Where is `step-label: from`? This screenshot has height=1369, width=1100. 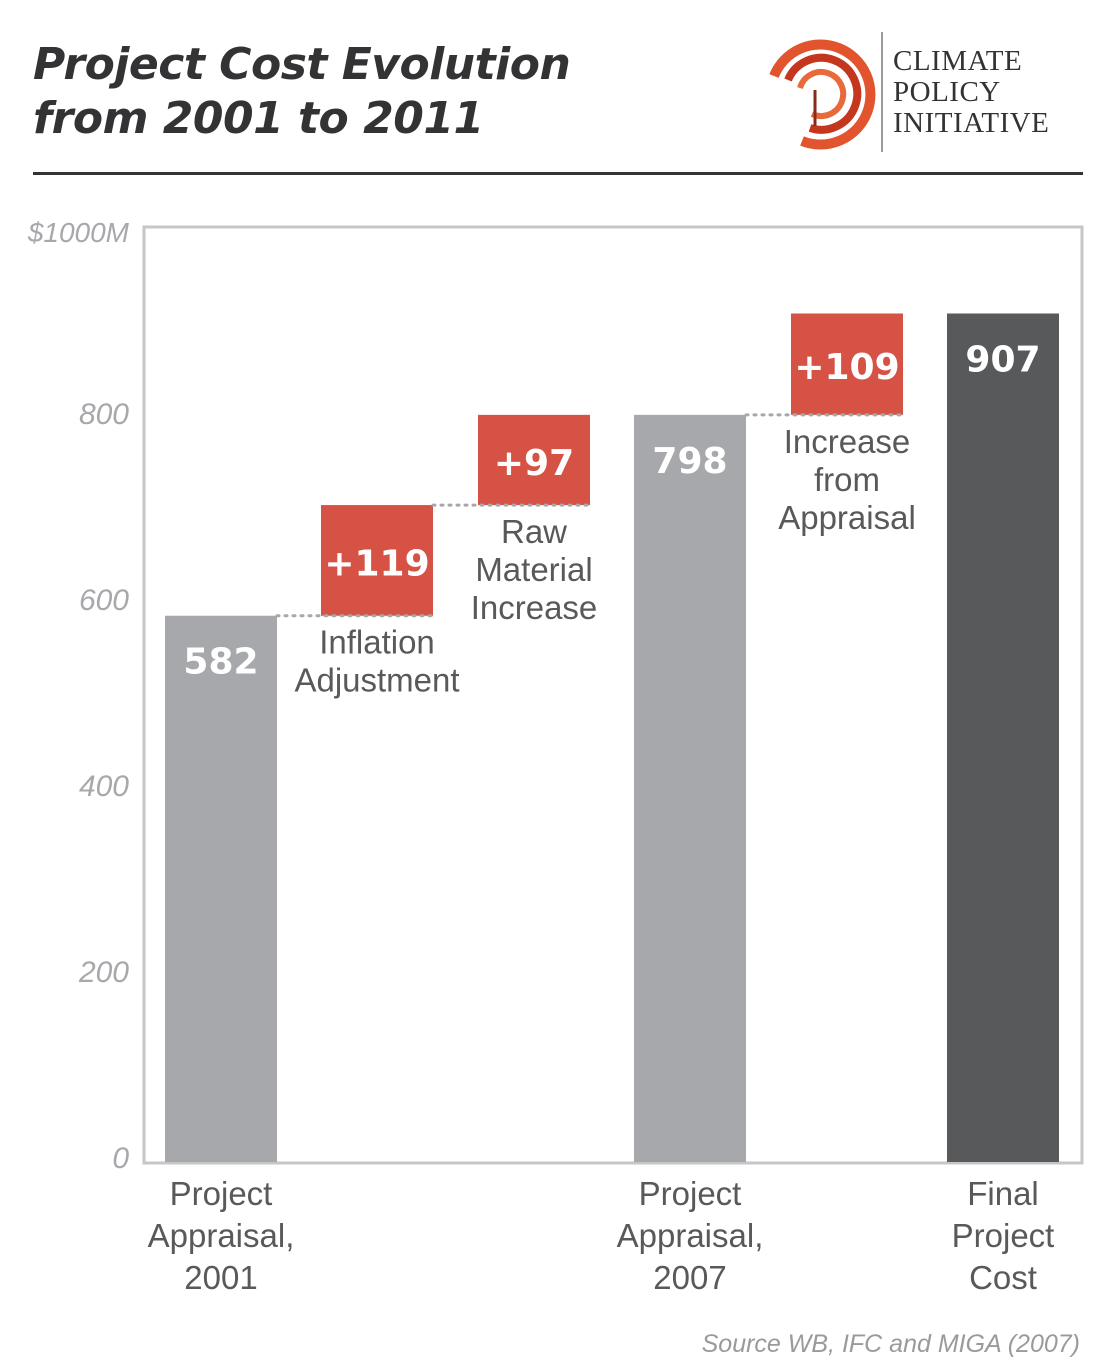 step-label: from is located at coordinates (847, 479).